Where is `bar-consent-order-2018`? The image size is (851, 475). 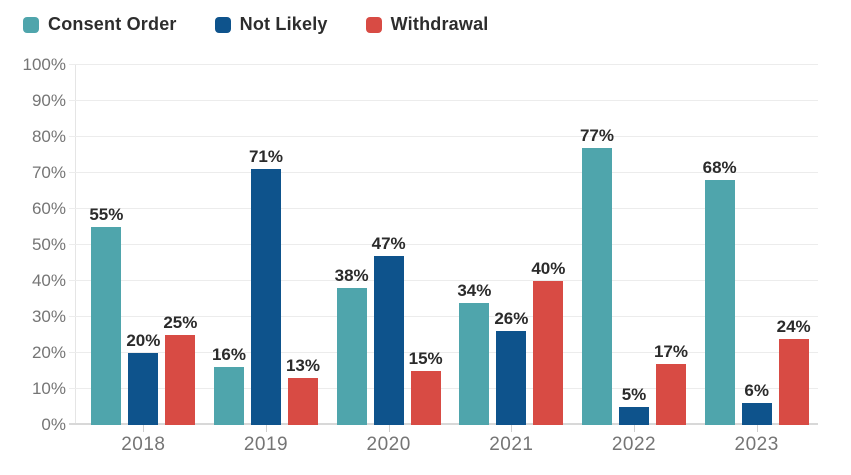 bar-consent-order-2018 is located at coordinates (106, 326).